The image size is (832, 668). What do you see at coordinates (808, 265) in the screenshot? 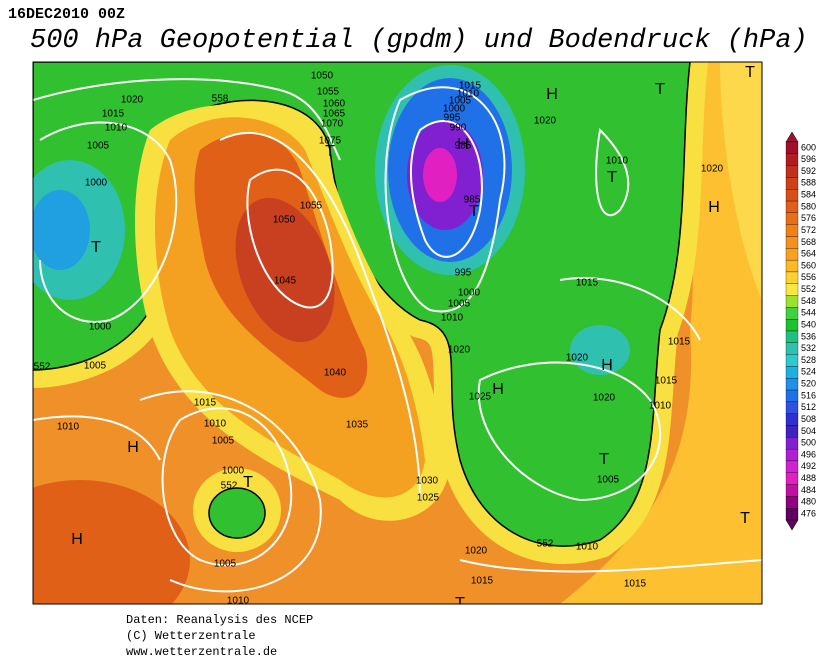
I see `legend-tick-label: 560` at bounding box center [808, 265].